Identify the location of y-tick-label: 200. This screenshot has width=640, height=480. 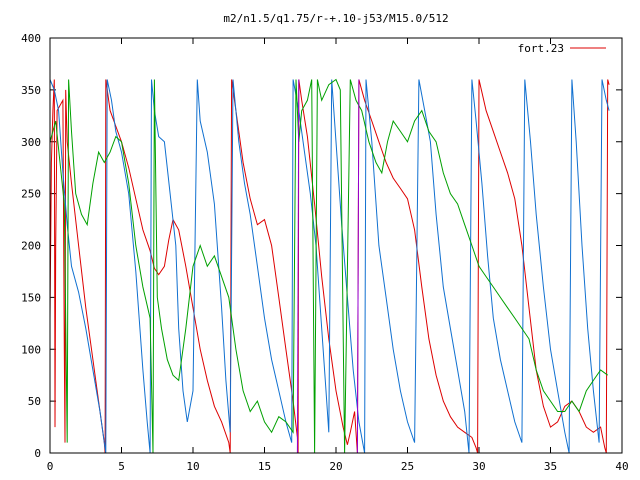
(31, 246).